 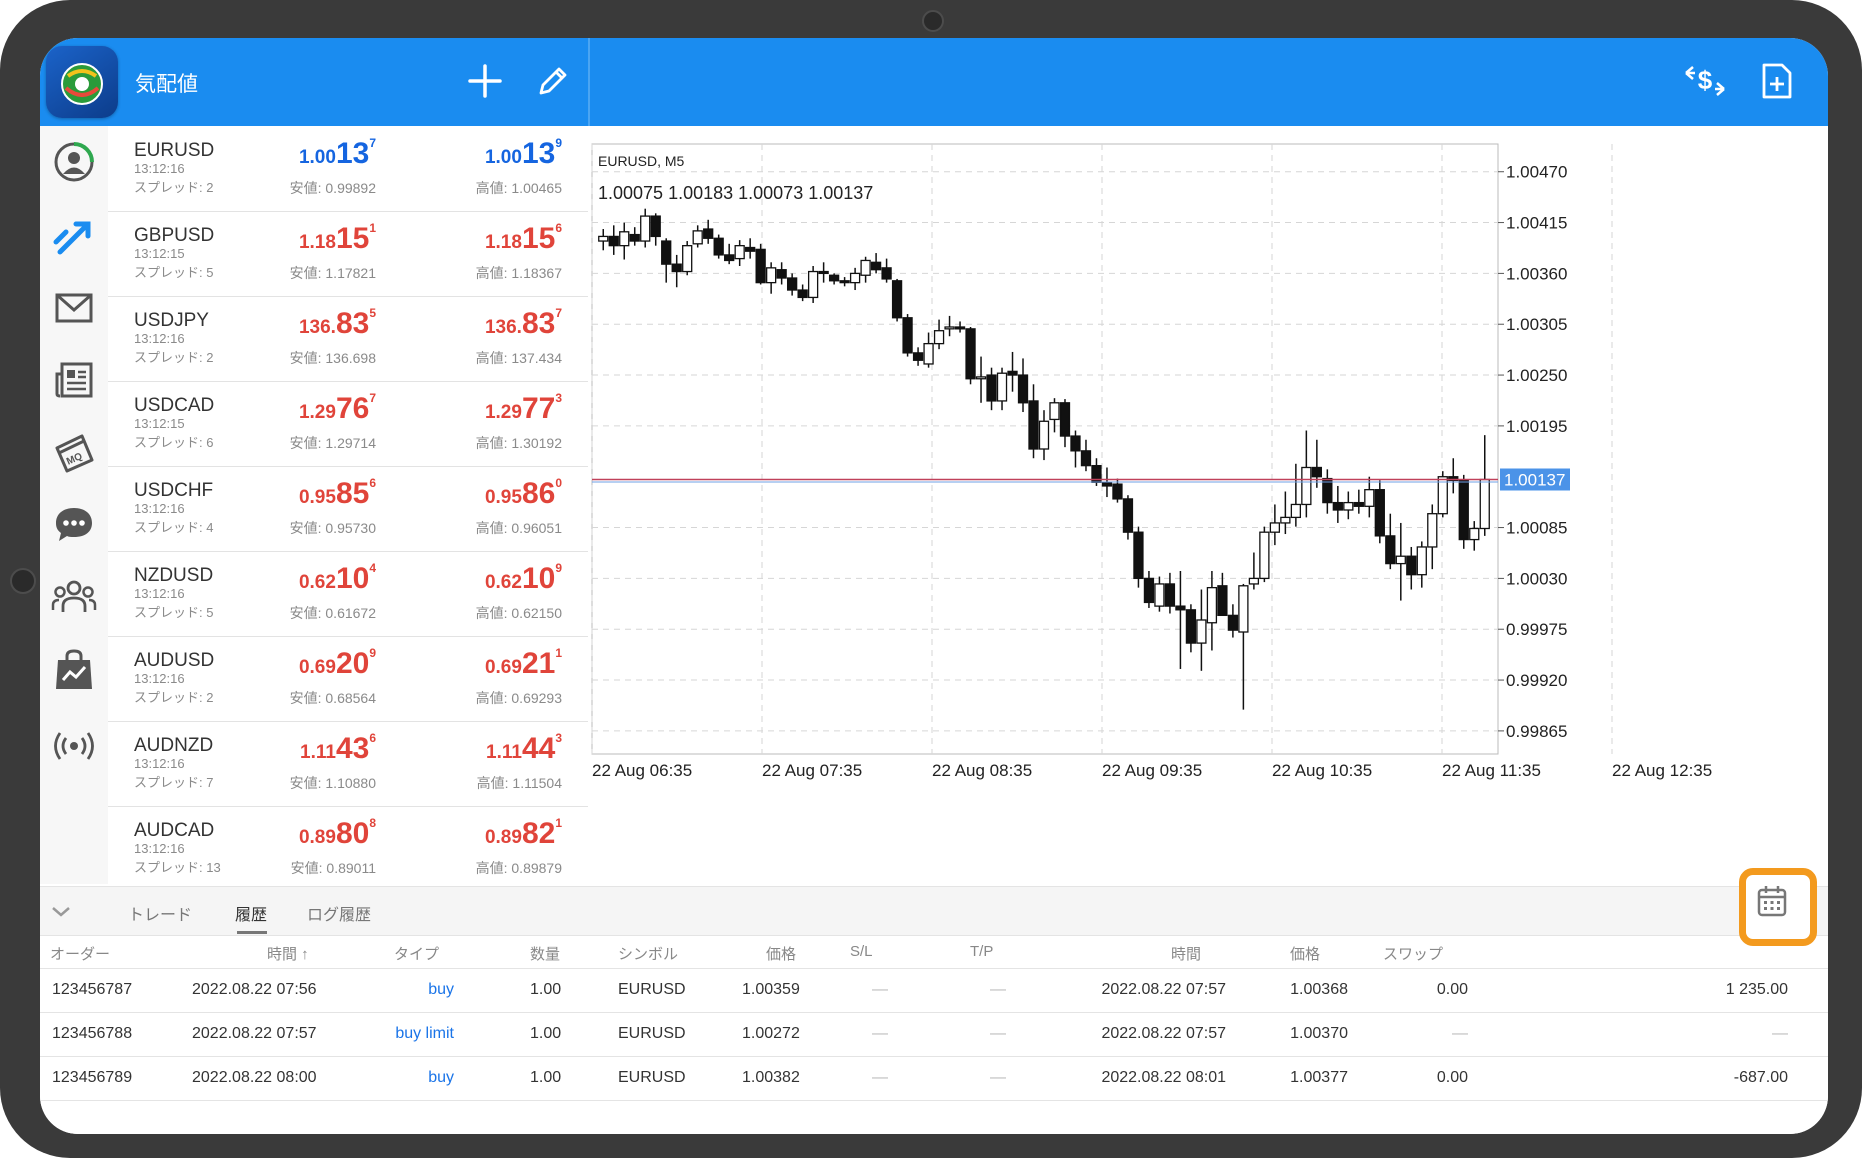 What do you see at coordinates (80, 954) in the screenshot?
I see `col-order: オーダー` at bounding box center [80, 954].